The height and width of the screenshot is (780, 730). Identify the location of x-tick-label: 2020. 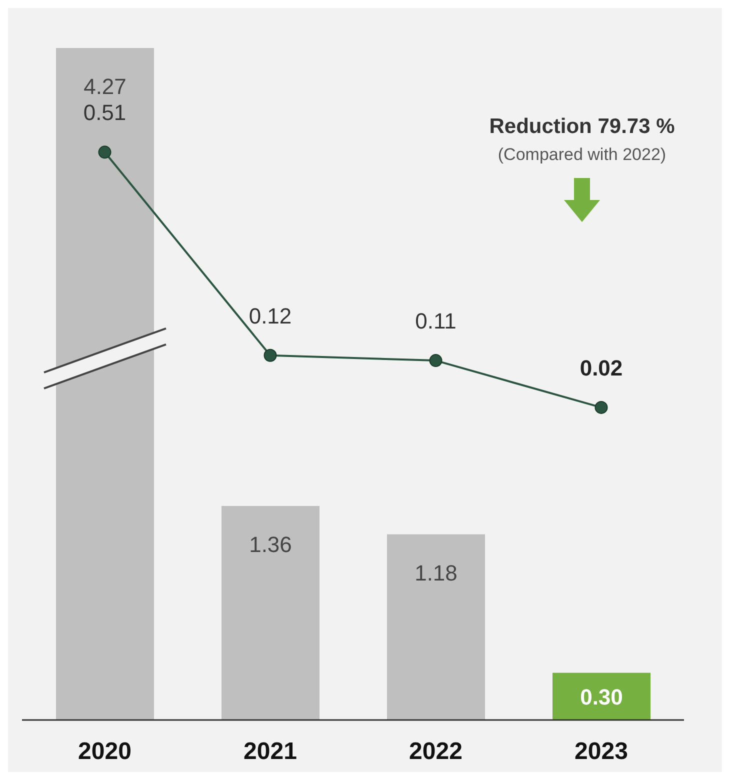
(105, 752).